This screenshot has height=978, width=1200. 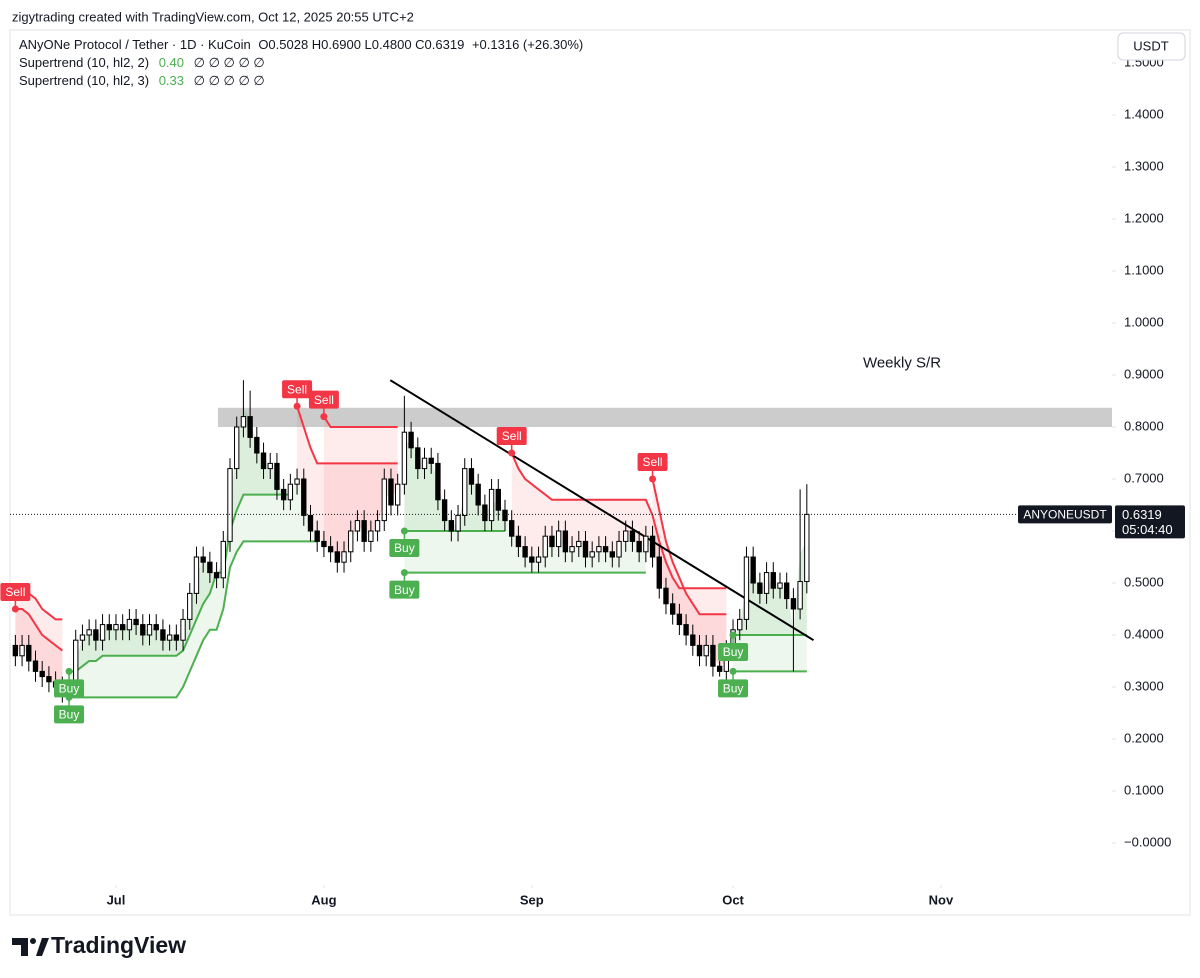 What do you see at coordinates (118, 945) in the screenshot?
I see `brand: TradingView` at bounding box center [118, 945].